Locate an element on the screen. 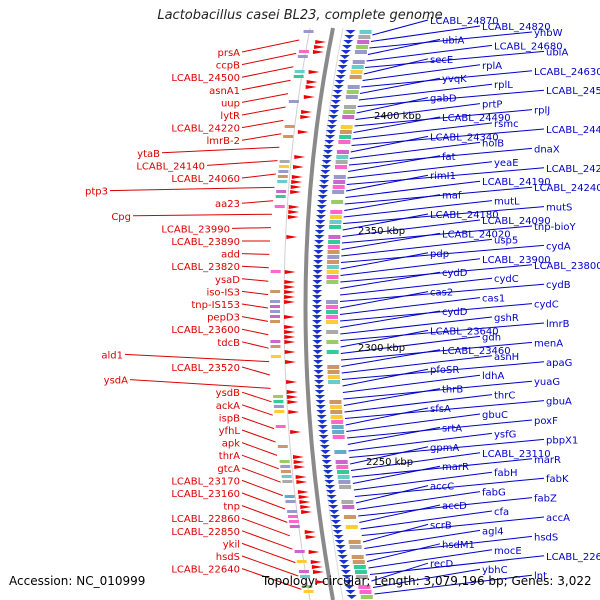 The height and width of the screenshot is (600, 600). right-gene-label: LCABL_23460 is located at coordinates (476, 351).